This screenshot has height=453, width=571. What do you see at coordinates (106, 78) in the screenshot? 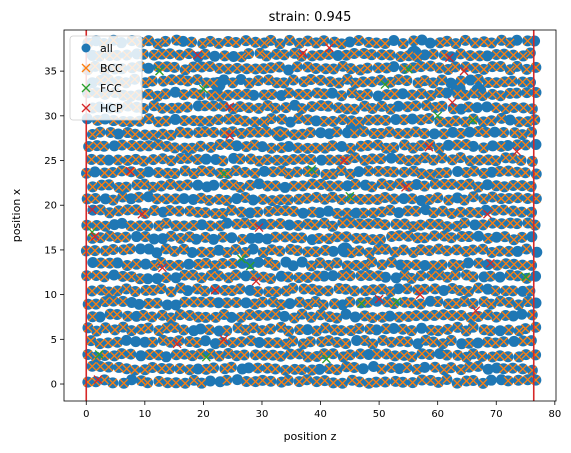
I see `legend-box` at bounding box center [106, 78].